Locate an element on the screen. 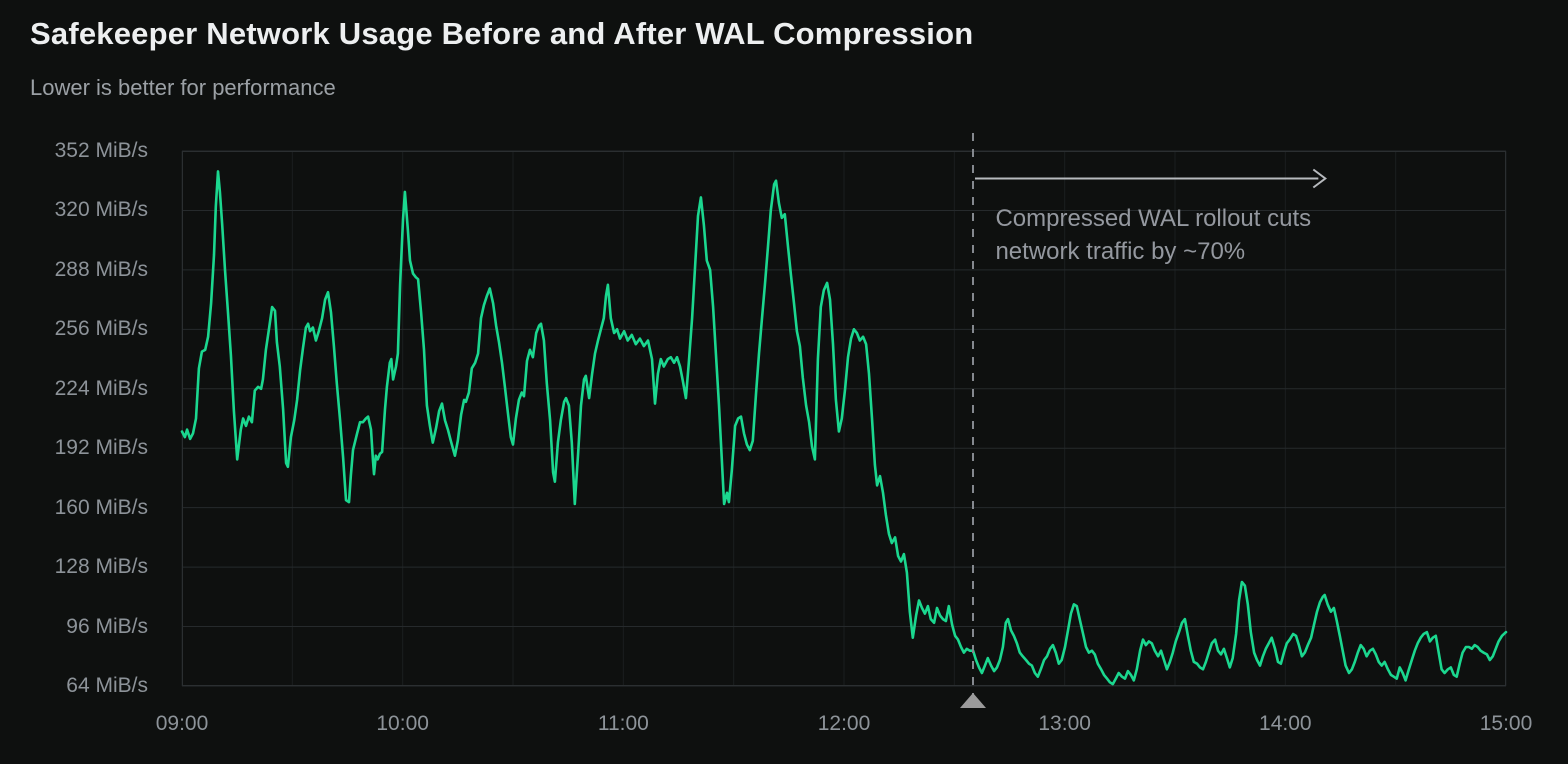 This screenshot has width=1568, height=764. x-tick-label: 09:00 is located at coordinates (182, 723).